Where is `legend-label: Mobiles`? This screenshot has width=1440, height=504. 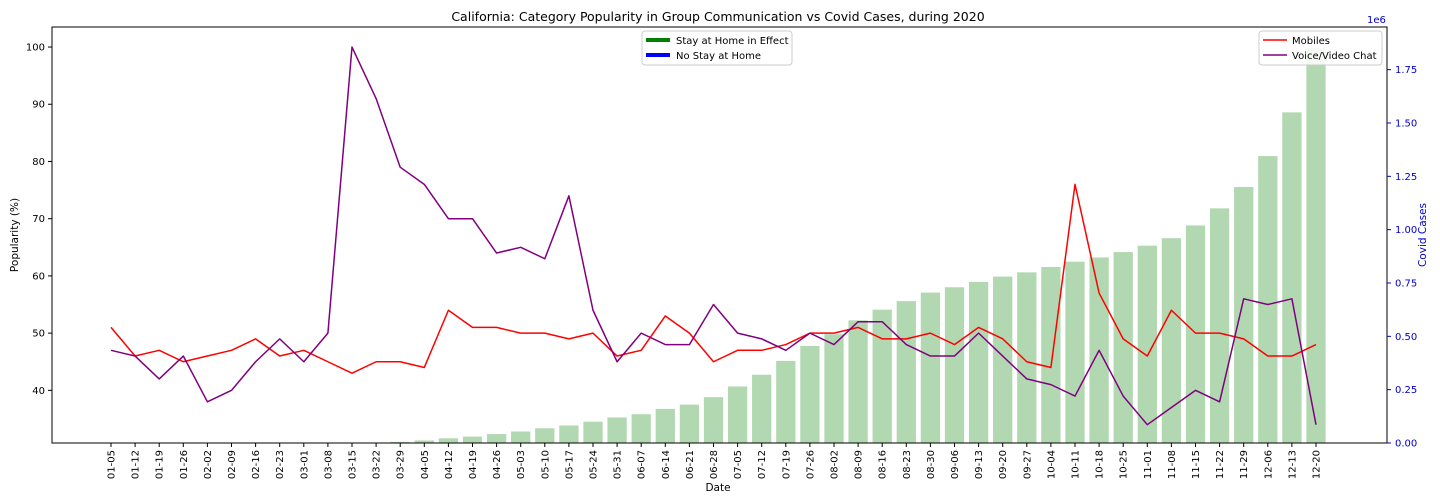
legend-label: Mobiles is located at coordinates (1311, 41).